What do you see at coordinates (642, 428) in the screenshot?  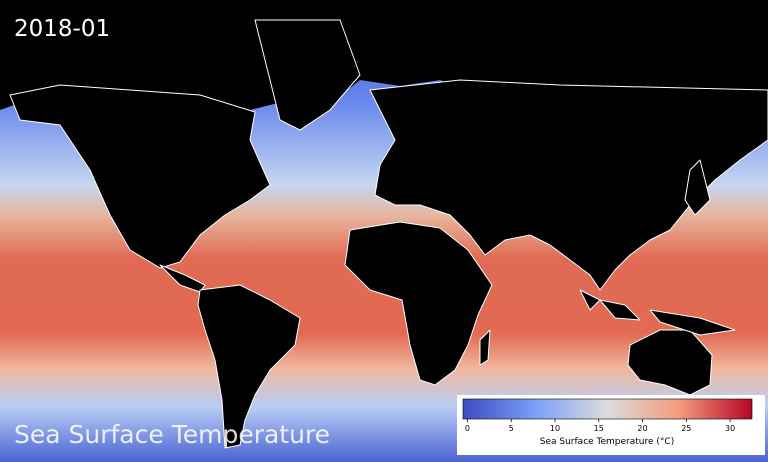 I see `colorbar-tick-label: 20` at bounding box center [642, 428].